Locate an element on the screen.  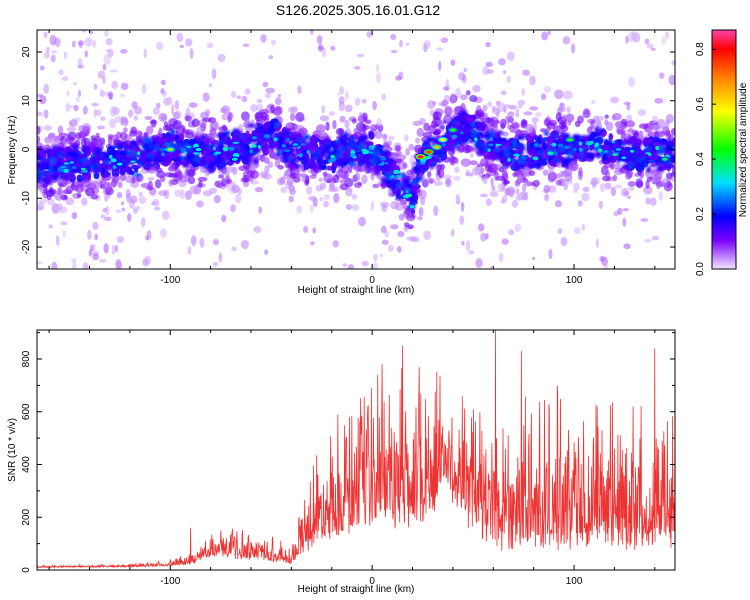
colorbar-tick-label: 0.8 is located at coordinates (700, 49).